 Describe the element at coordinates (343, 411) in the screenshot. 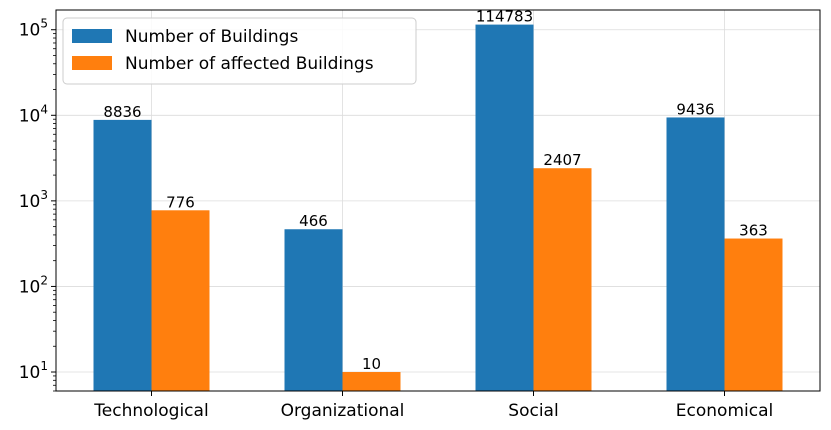

I see `x-category-label: Organizational` at that location.